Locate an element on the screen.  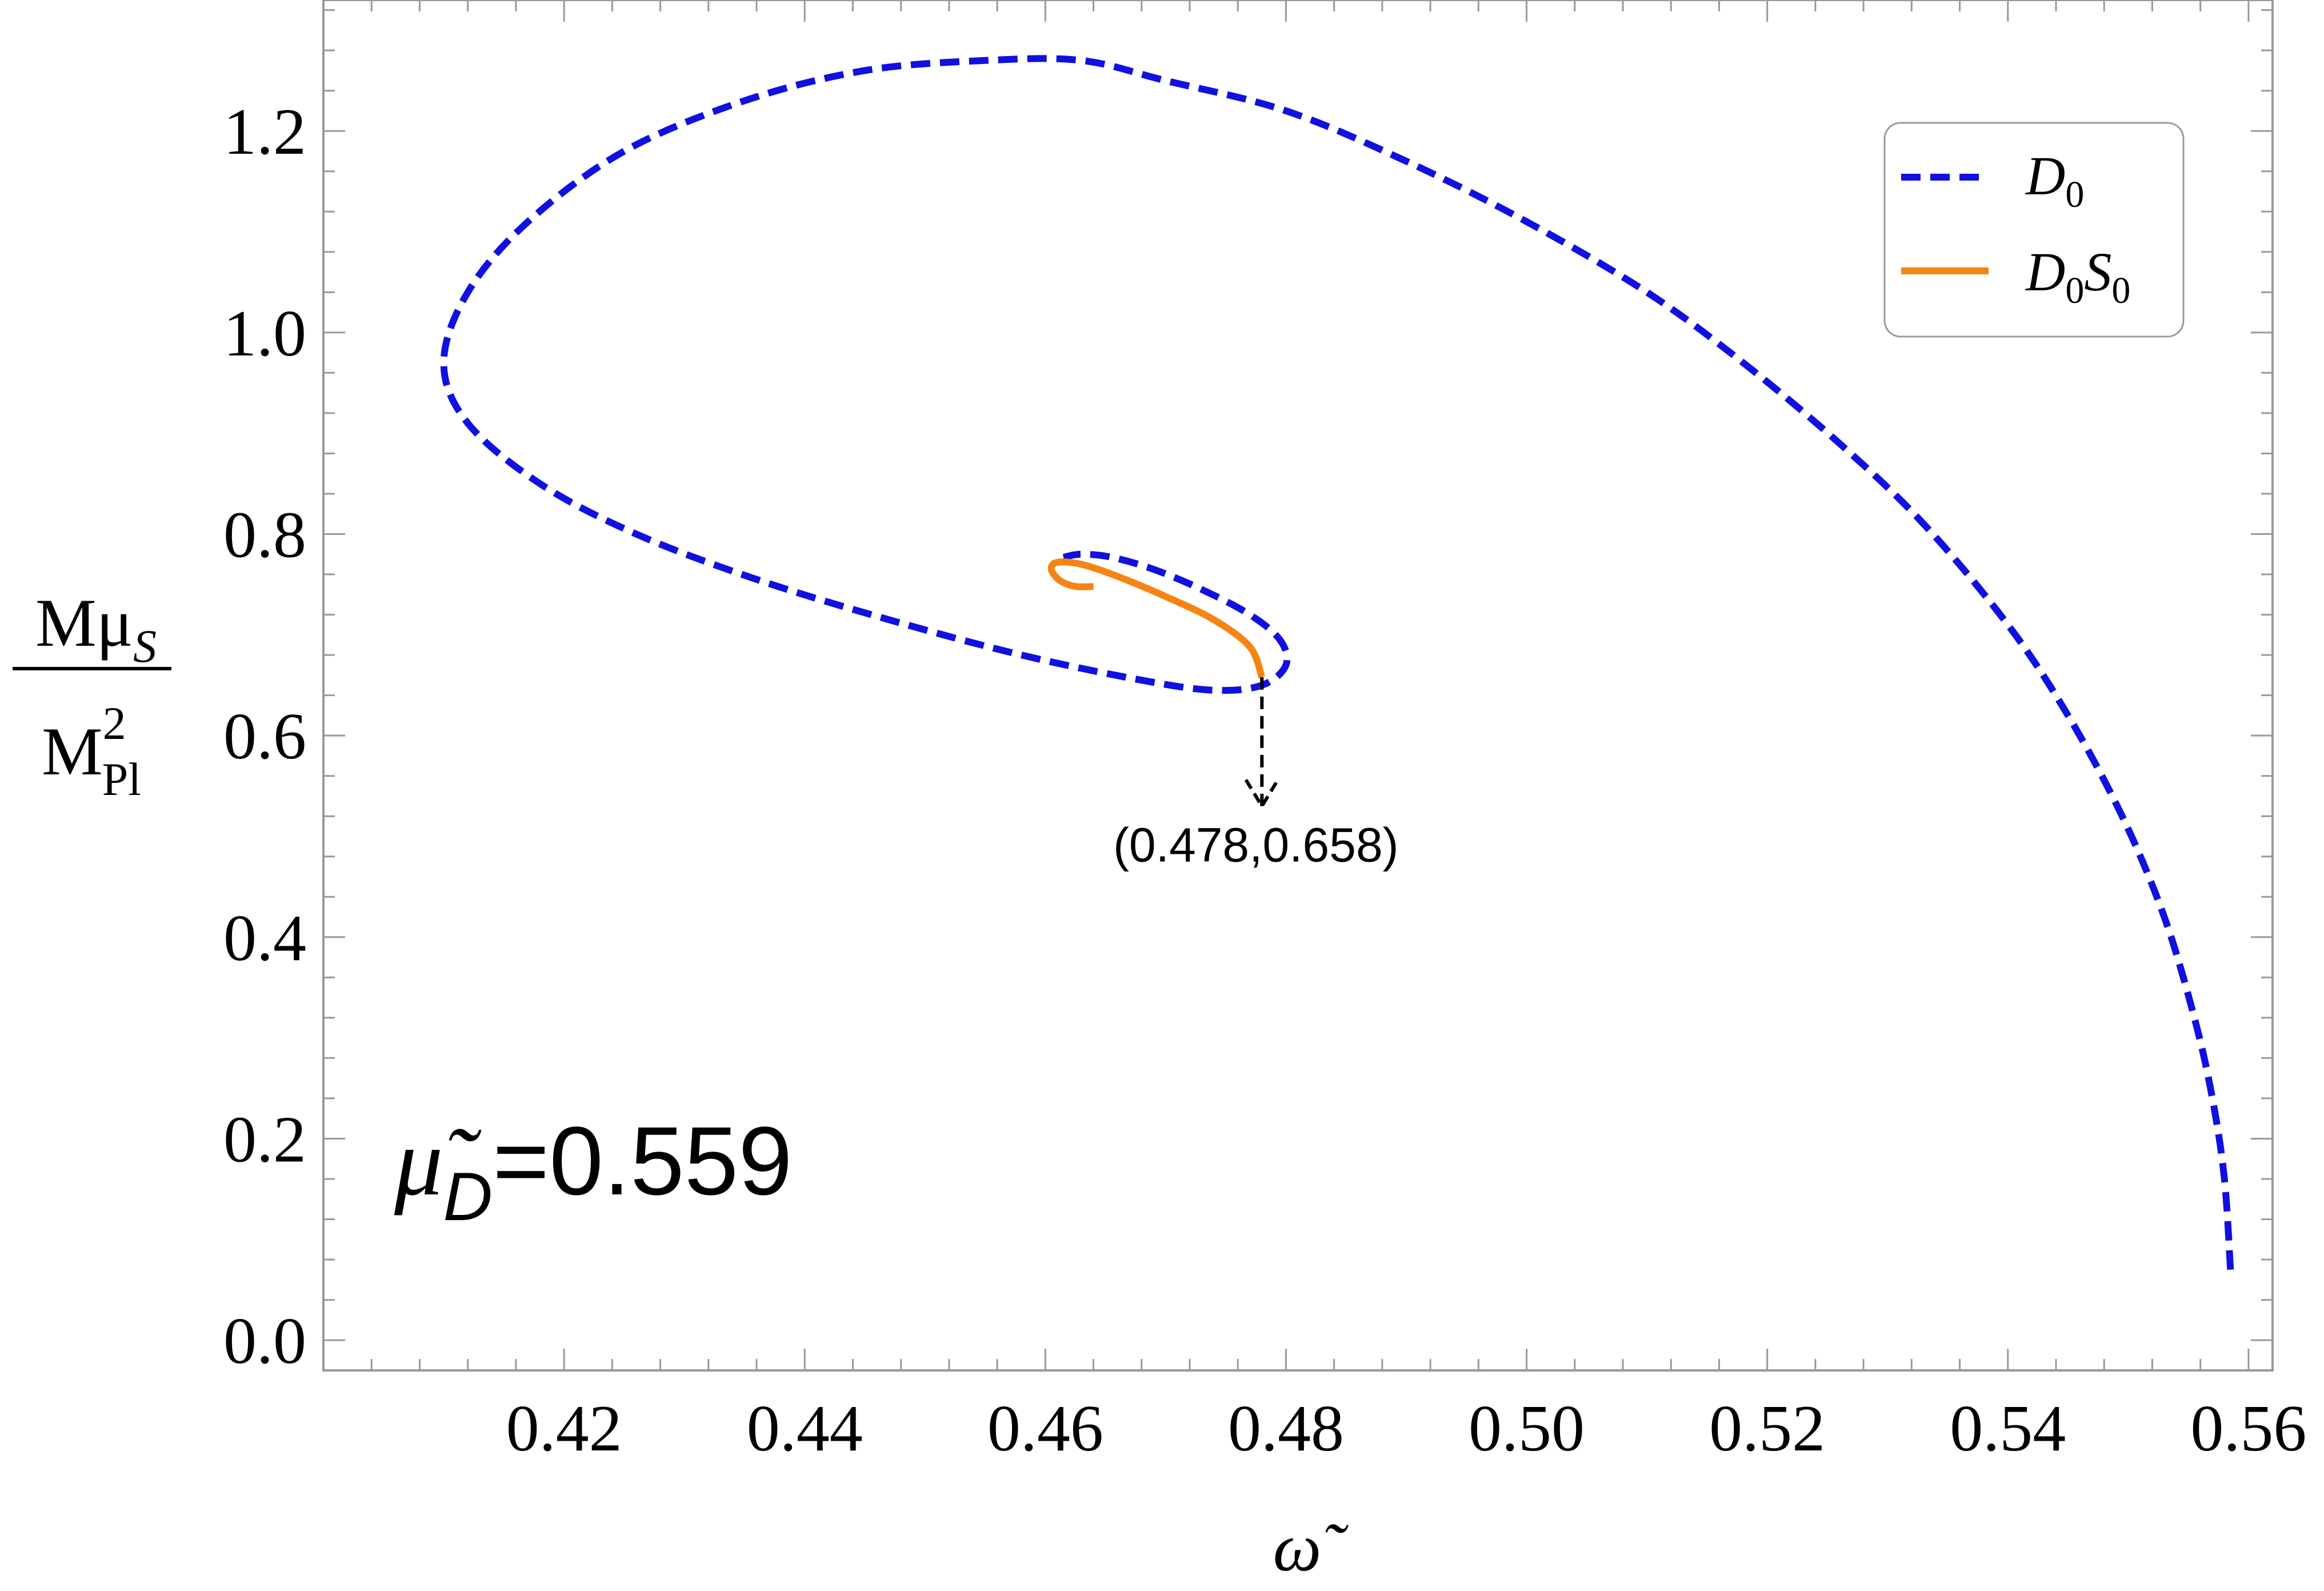
svg-text: D0 is located at coordinates (2054, 180).